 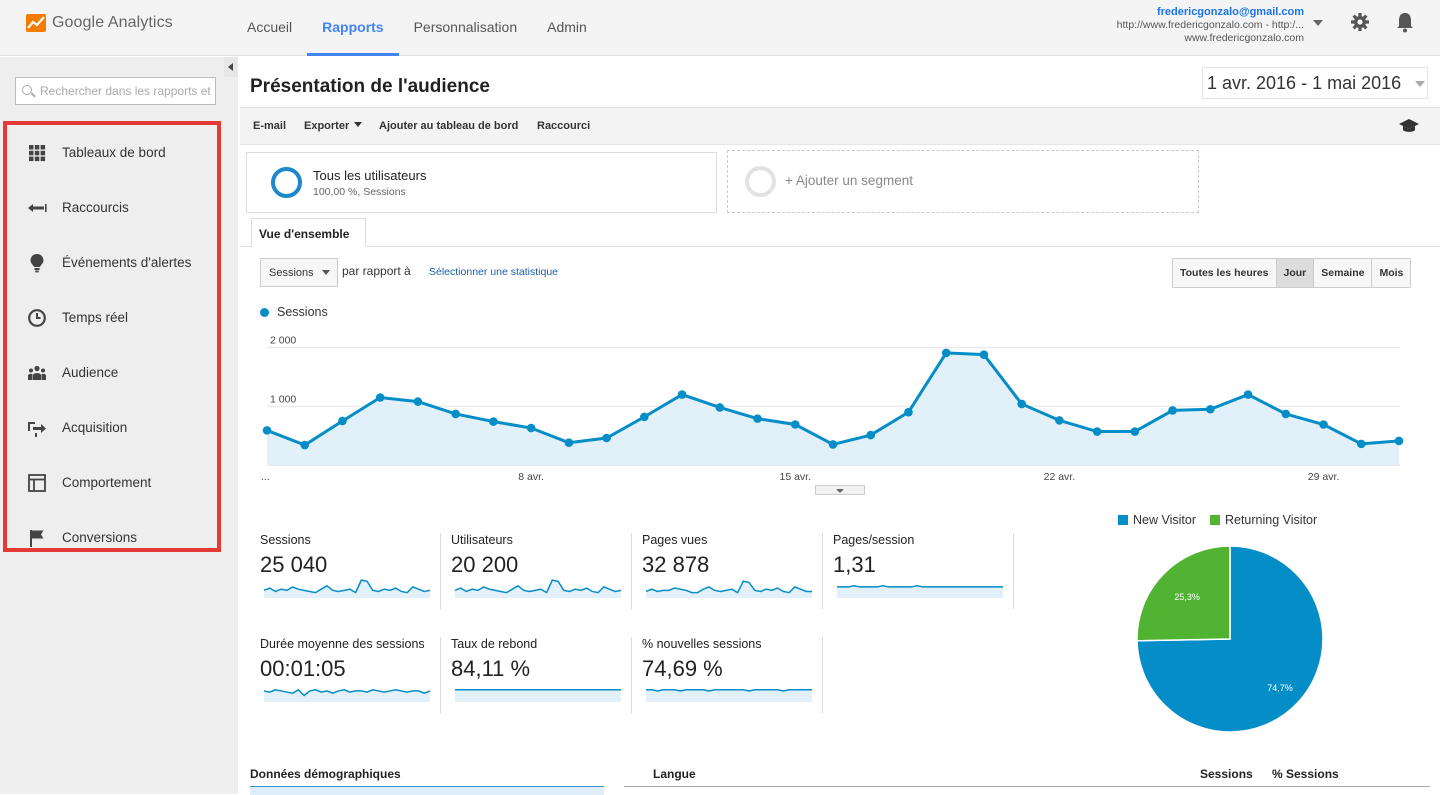 I want to click on sidebar-item-label: Raccourcis, so click(x=95, y=207).